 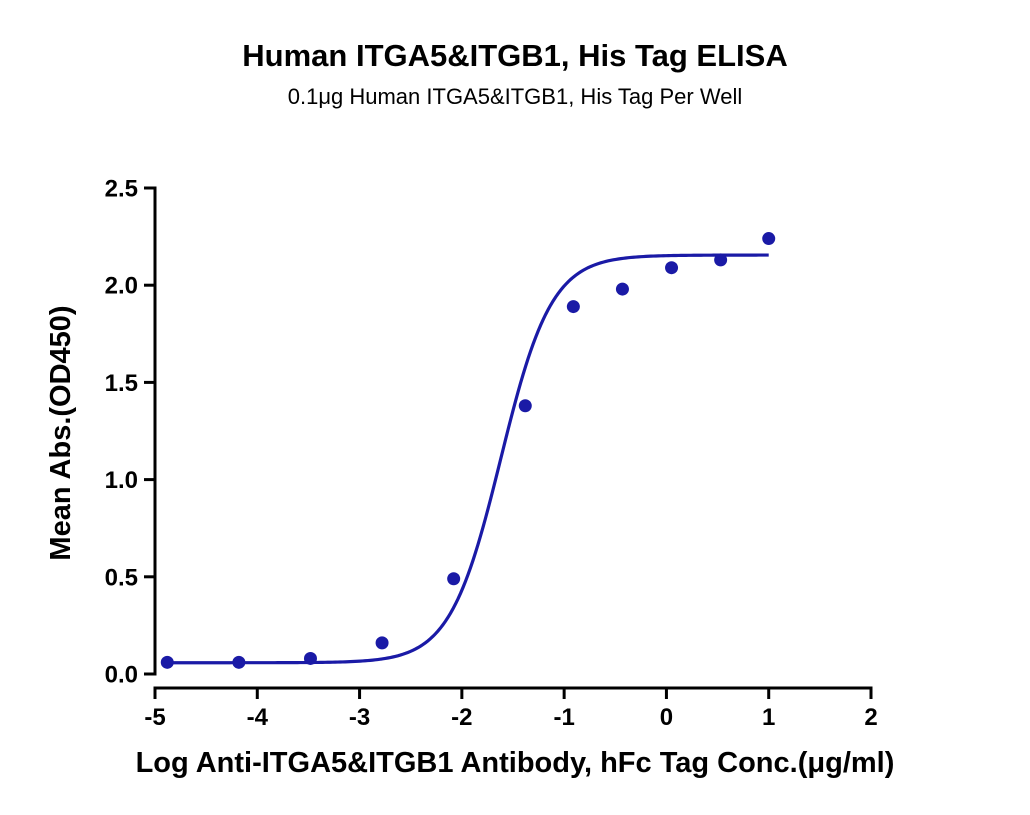 I want to click on y-tick-label: 1.0, so click(x=121, y=480).